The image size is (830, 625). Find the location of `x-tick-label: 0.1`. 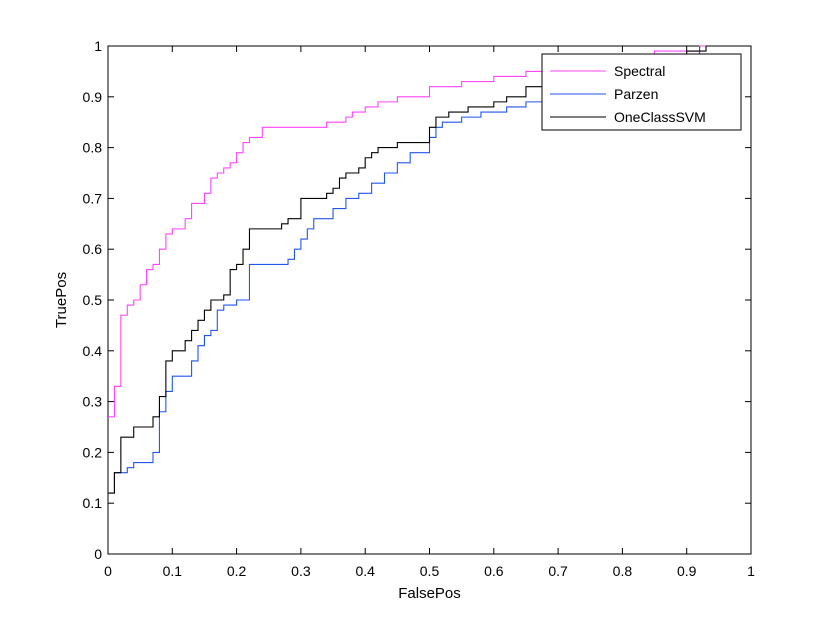

x-tick-label: 0.1 is located at coordinates (173, 571).